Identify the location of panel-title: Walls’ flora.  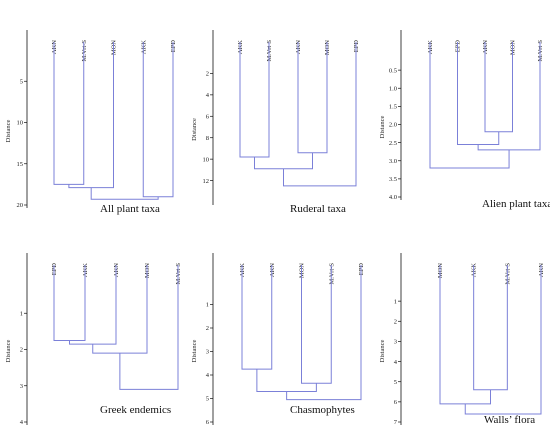
(509, 420).